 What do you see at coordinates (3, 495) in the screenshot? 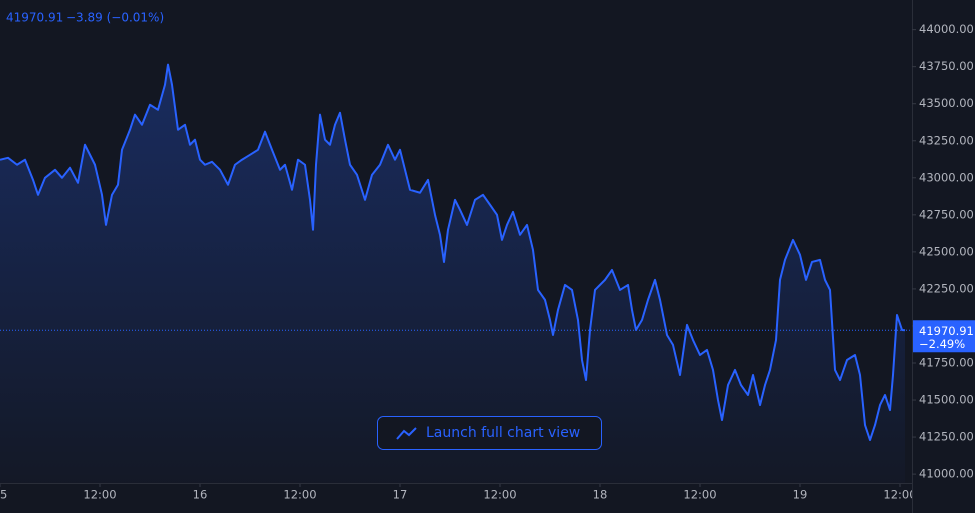
I see `x-tick-label: 15` at bounding box center [3, 495].